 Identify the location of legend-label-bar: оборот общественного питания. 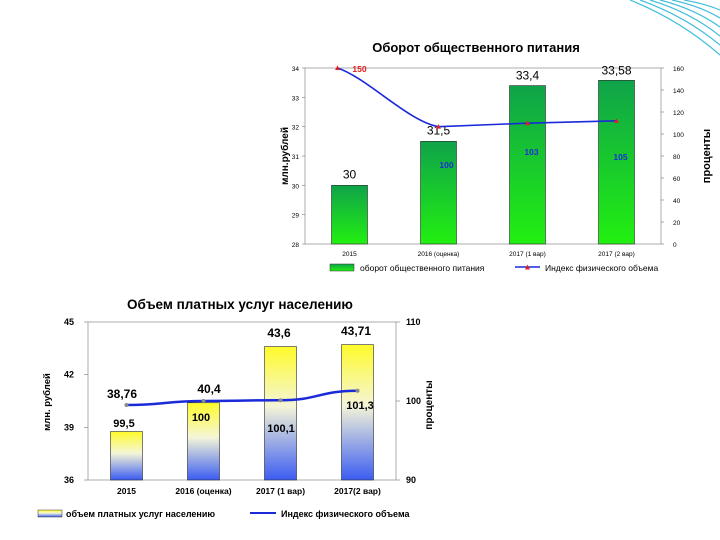
(422, 268).